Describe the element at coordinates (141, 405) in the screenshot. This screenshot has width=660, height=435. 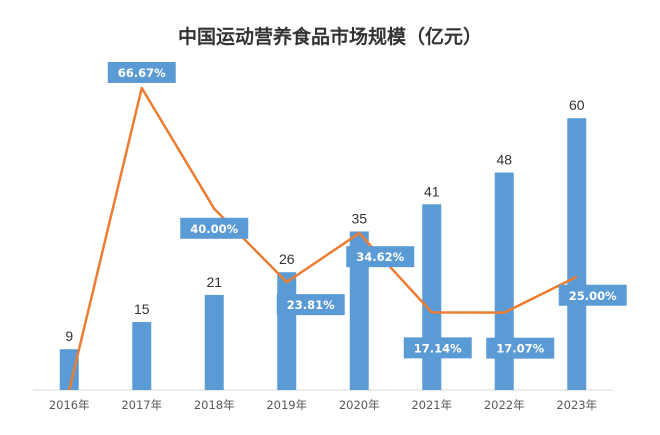
I see `x-tick-label: 2017年` at that location.